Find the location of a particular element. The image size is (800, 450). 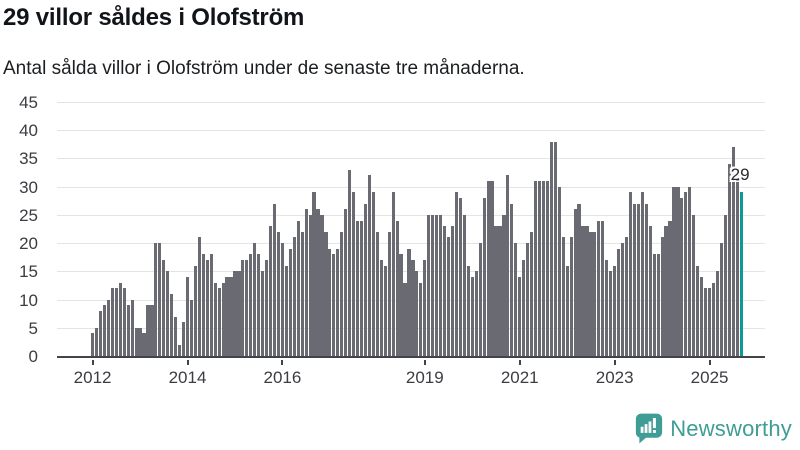

x-tick-label-2025: 2025 is located at coordinates (709, 377).